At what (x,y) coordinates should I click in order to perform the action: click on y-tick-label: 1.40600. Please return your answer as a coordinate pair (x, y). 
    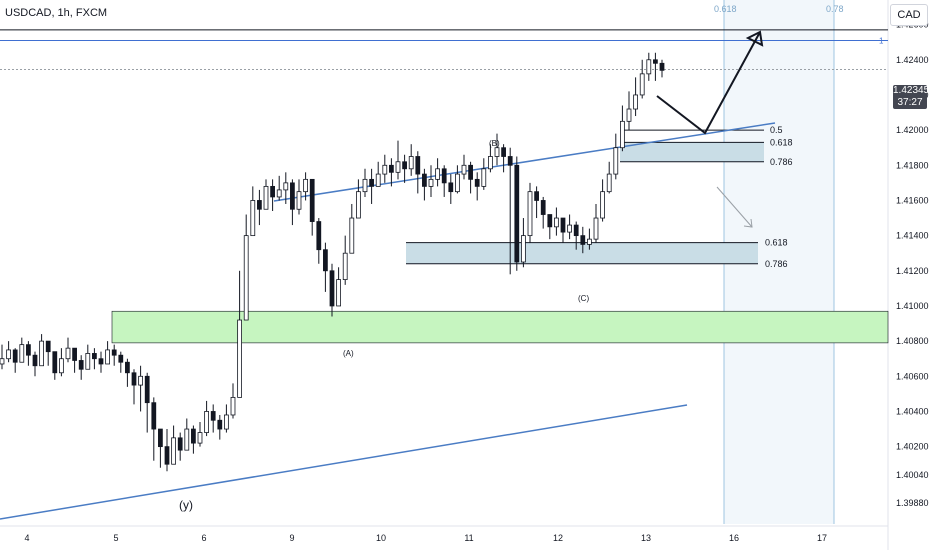
    Looking at the image, I should click on (912, 376).